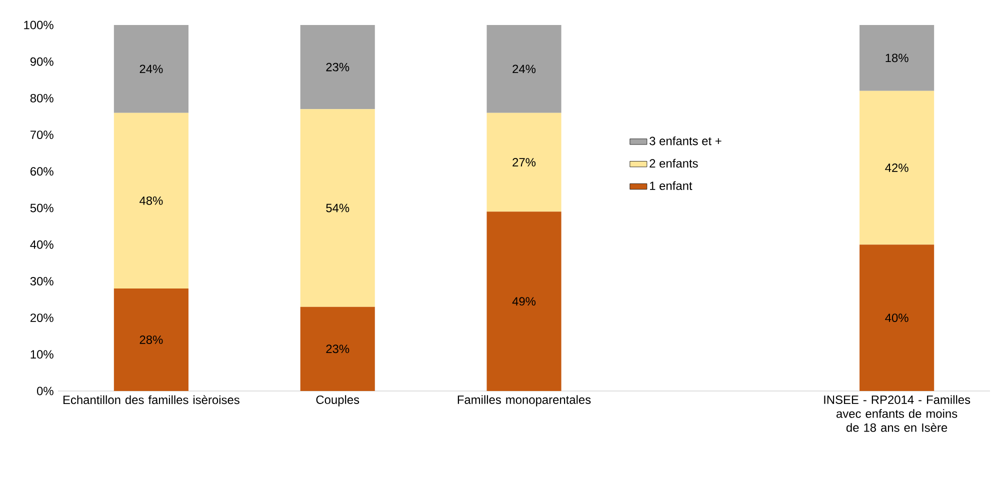  What do you see at coordinates (897, 413) in the screenshot?
I see `x-tick-label: INSEE - RP2014 - Familles avec enfants de moins de 18 ans en Isère` at bounding box center [897, 413].